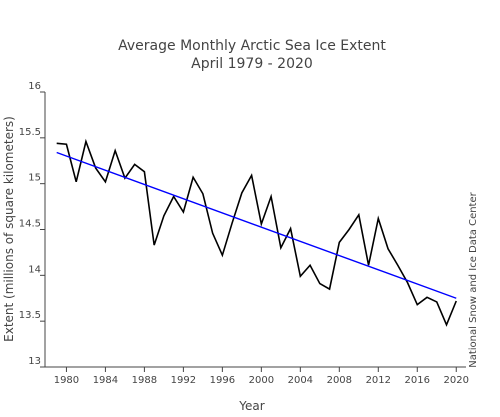 This screenshot has width=500, height=417. I want to click on y-tick-label: 15, so click(34, 178).